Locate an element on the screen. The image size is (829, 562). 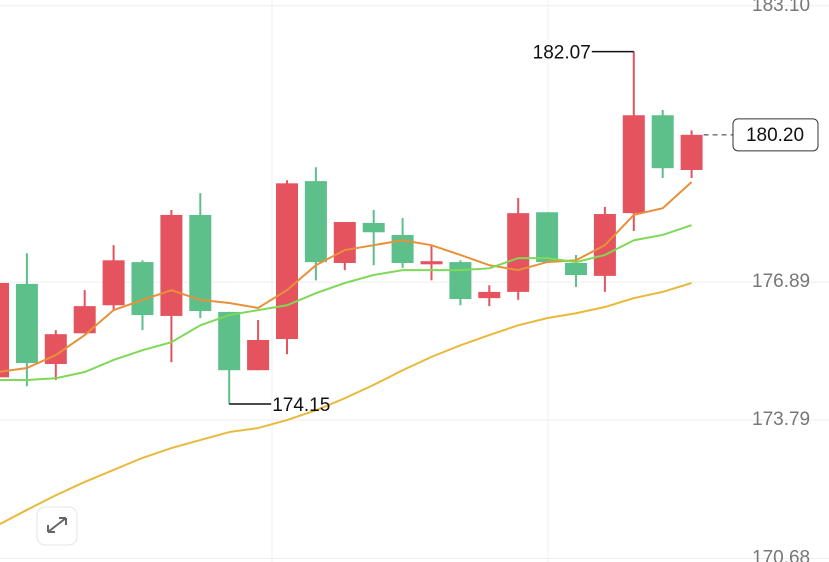
max-label: 182.07 is located at coordinates (562, 53).